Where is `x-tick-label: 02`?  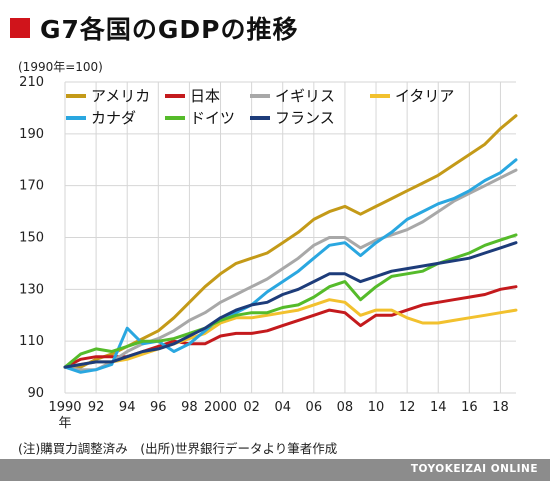
x-tick-label: 02 is located at coordinates (251, 407).